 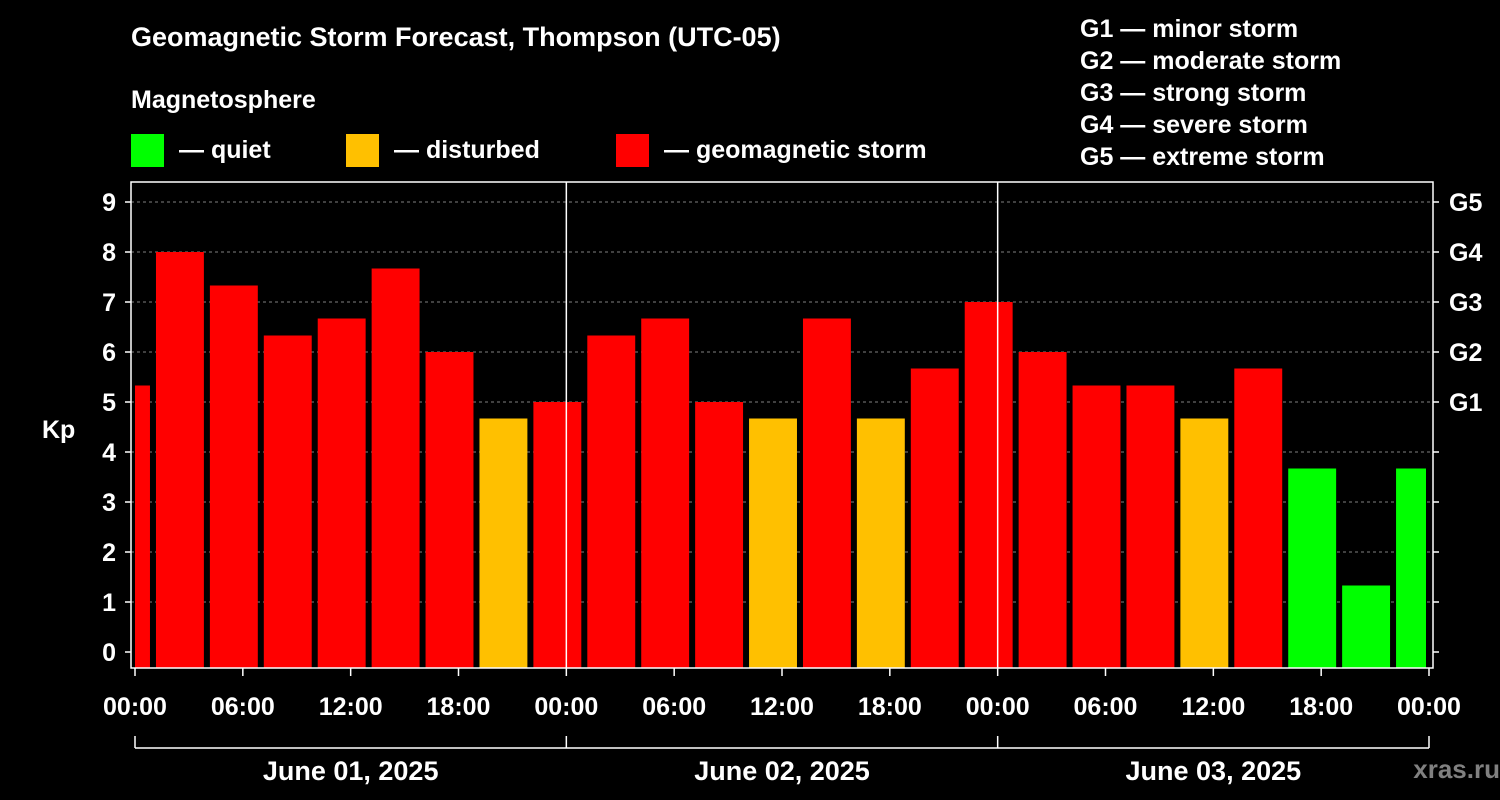 I want to click on legend-label-disturbed: — disturbed, so click(x=467, y=149).